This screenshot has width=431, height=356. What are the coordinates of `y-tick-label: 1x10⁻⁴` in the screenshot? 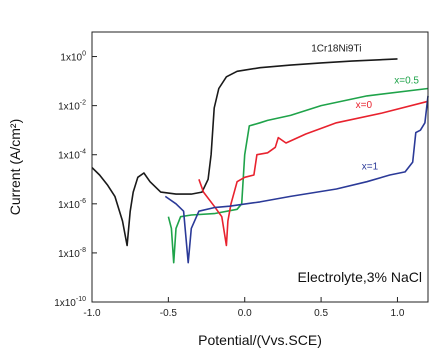 It's located at (72, 155).